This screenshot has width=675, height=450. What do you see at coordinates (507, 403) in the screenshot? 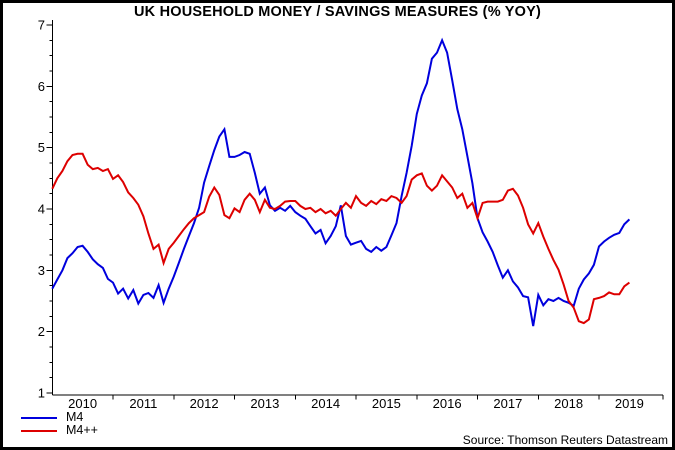
I see `x-tick-label: 2017` at bounding box center [507, 403].